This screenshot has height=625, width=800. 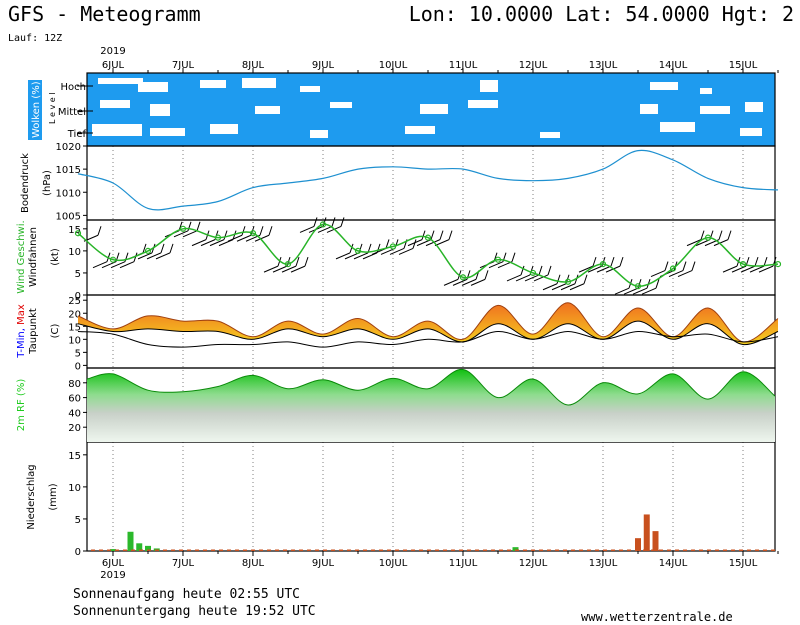 I want to click on y-tick-label: 60, so click(x=74, y=399).